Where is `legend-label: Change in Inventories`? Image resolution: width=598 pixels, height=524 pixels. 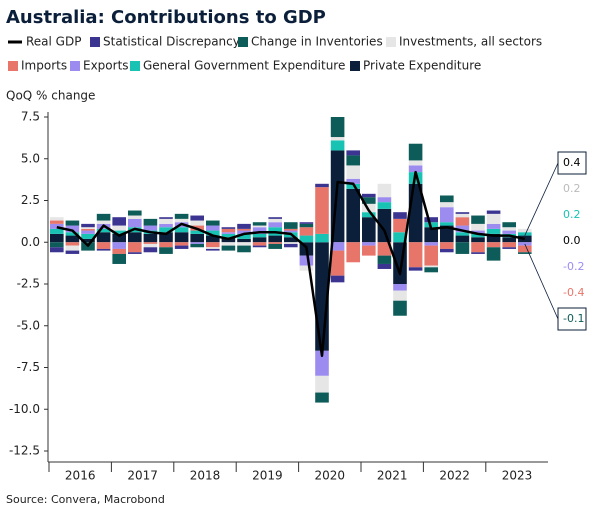
legend-label: Change in Inventories is located at coordinates (317, 42).